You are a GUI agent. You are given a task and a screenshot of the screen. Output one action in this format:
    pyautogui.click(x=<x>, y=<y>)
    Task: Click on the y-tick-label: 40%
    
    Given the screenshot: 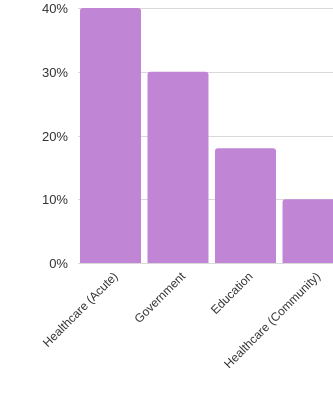 What is the action you would take?
    pyautogui.click(x=55, y=8)
    